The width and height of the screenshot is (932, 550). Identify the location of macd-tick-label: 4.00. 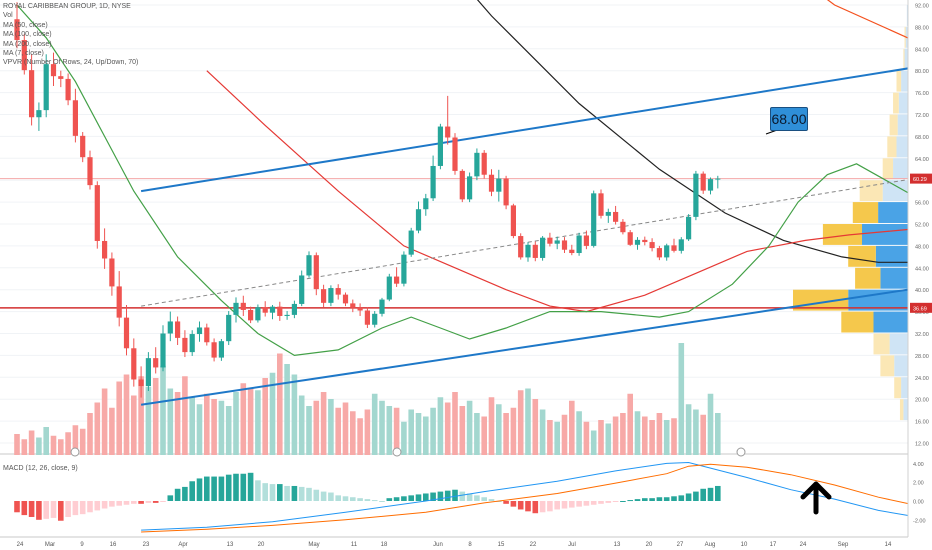
(918, 465).